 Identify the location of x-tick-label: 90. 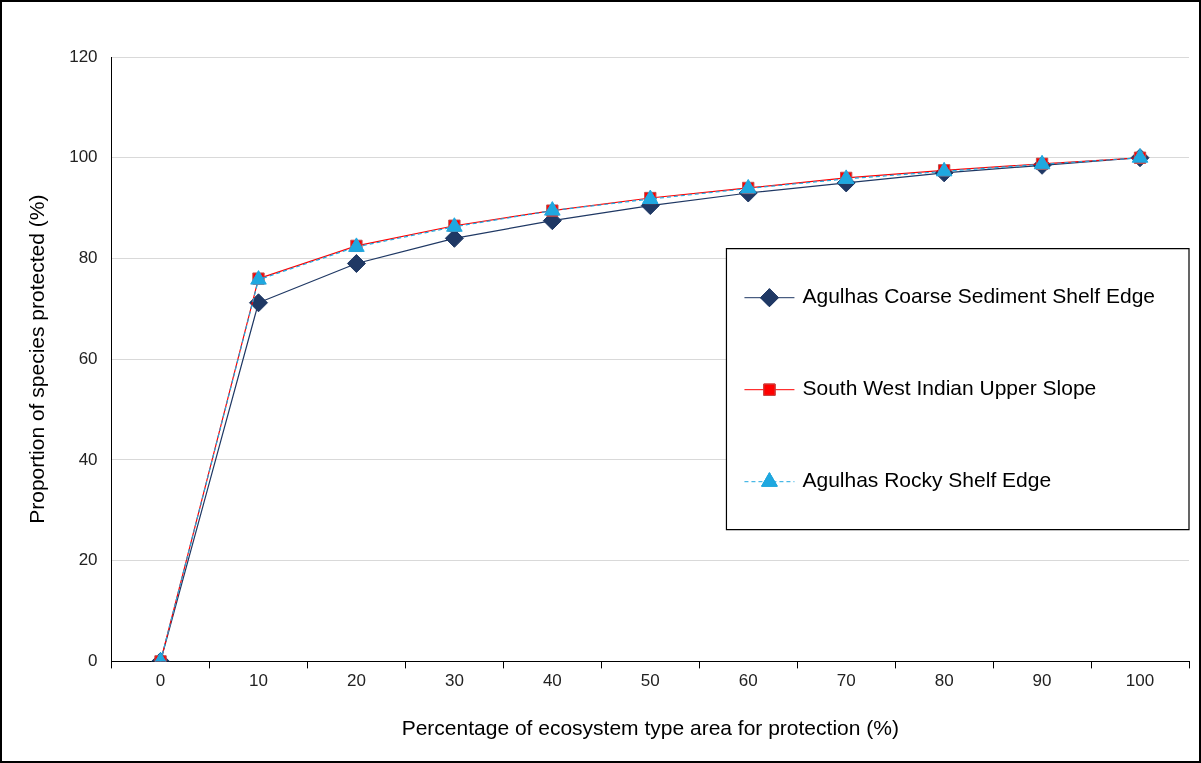
(1042, 681).